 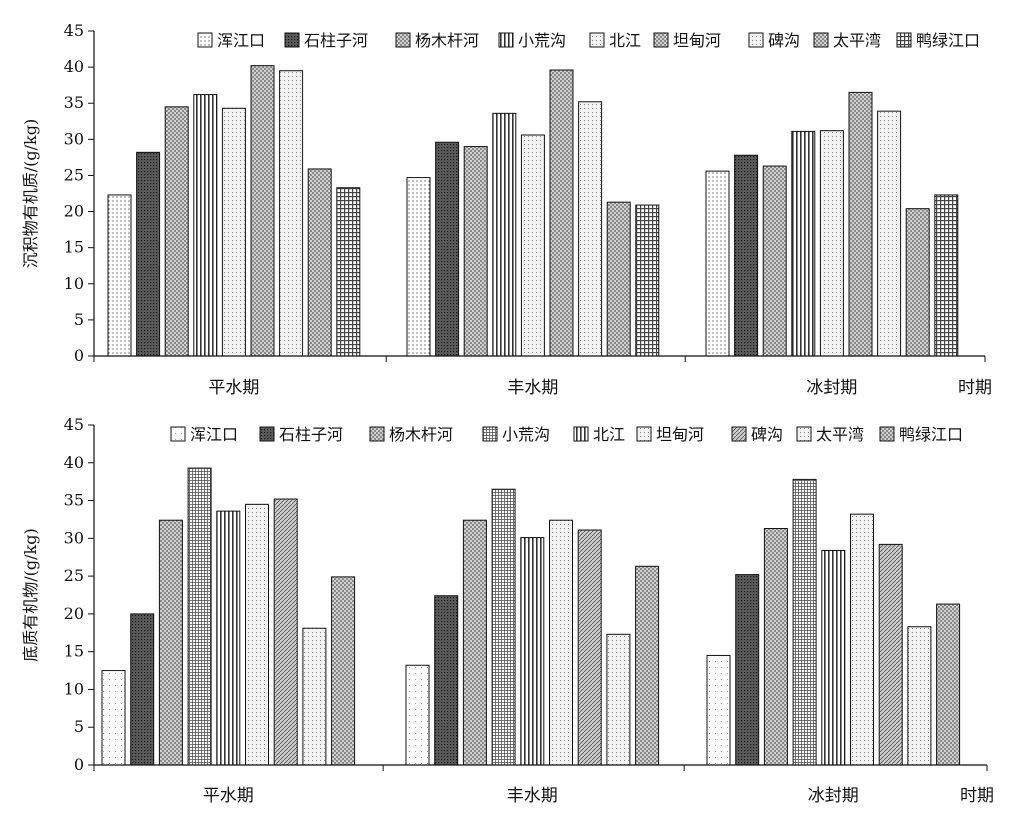 I want to click on bar-2-s6-c2, so click(x=561, y=642).